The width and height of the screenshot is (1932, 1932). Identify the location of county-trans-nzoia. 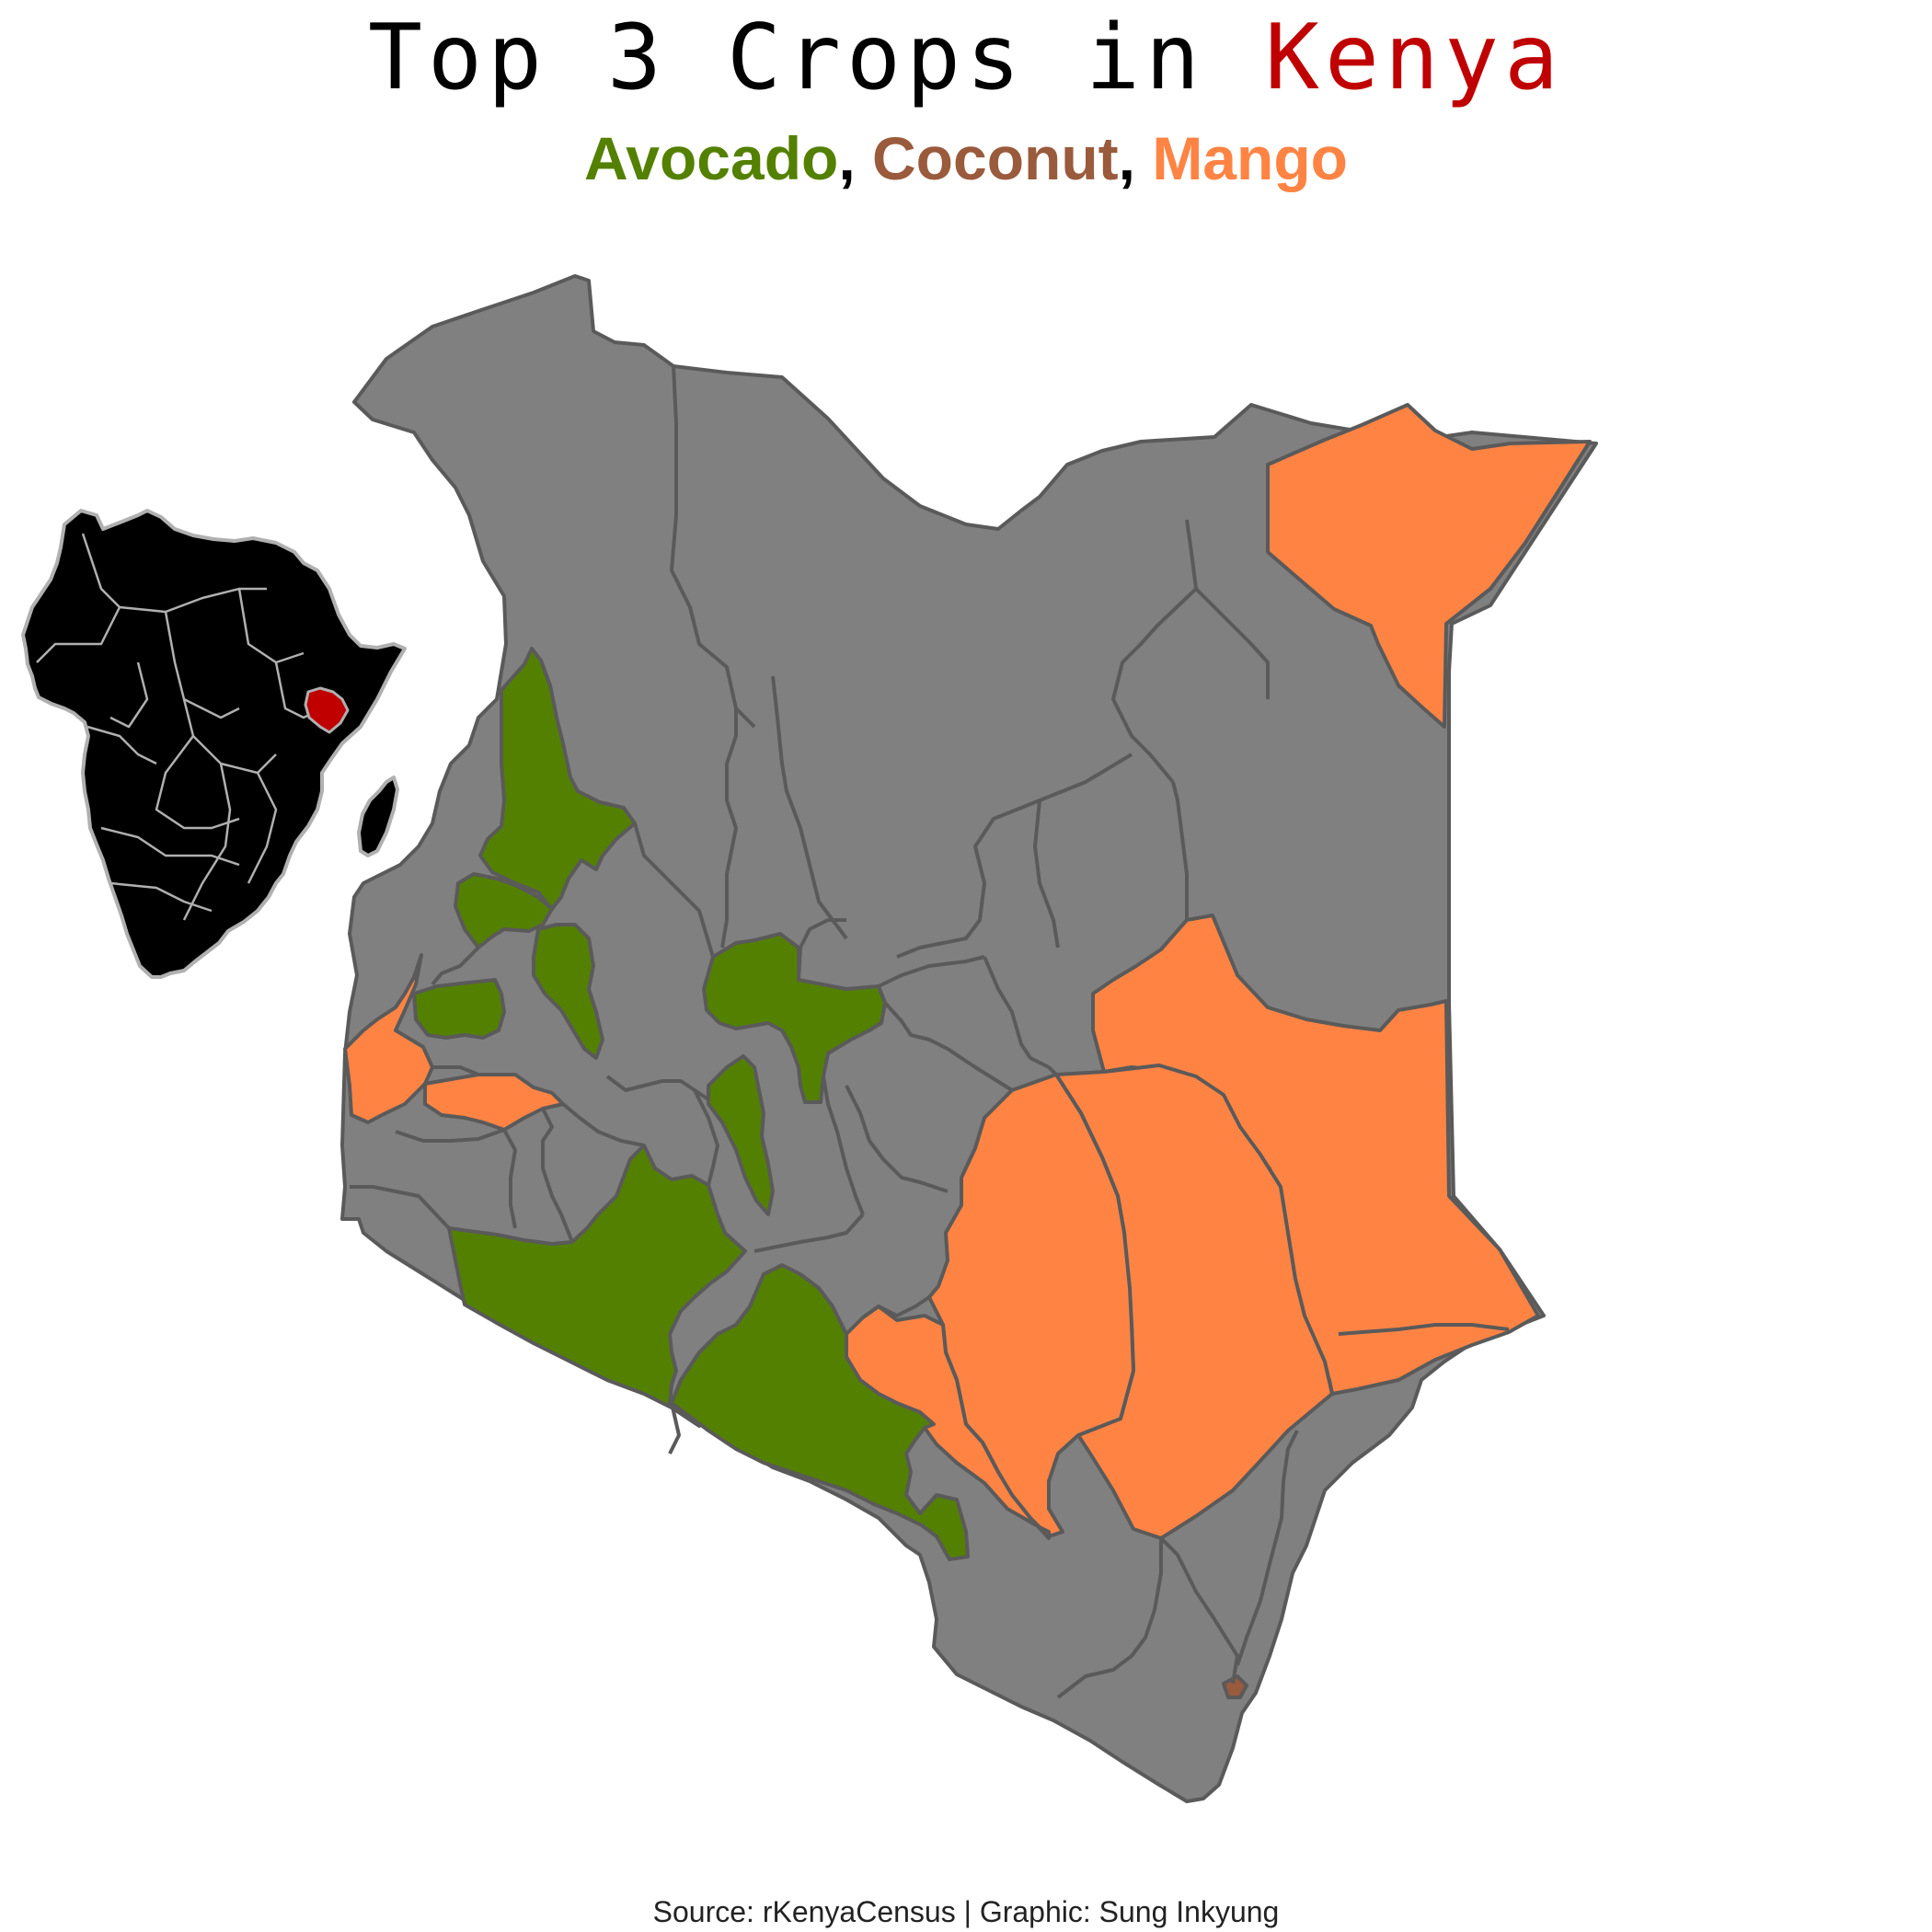
(504, 910).